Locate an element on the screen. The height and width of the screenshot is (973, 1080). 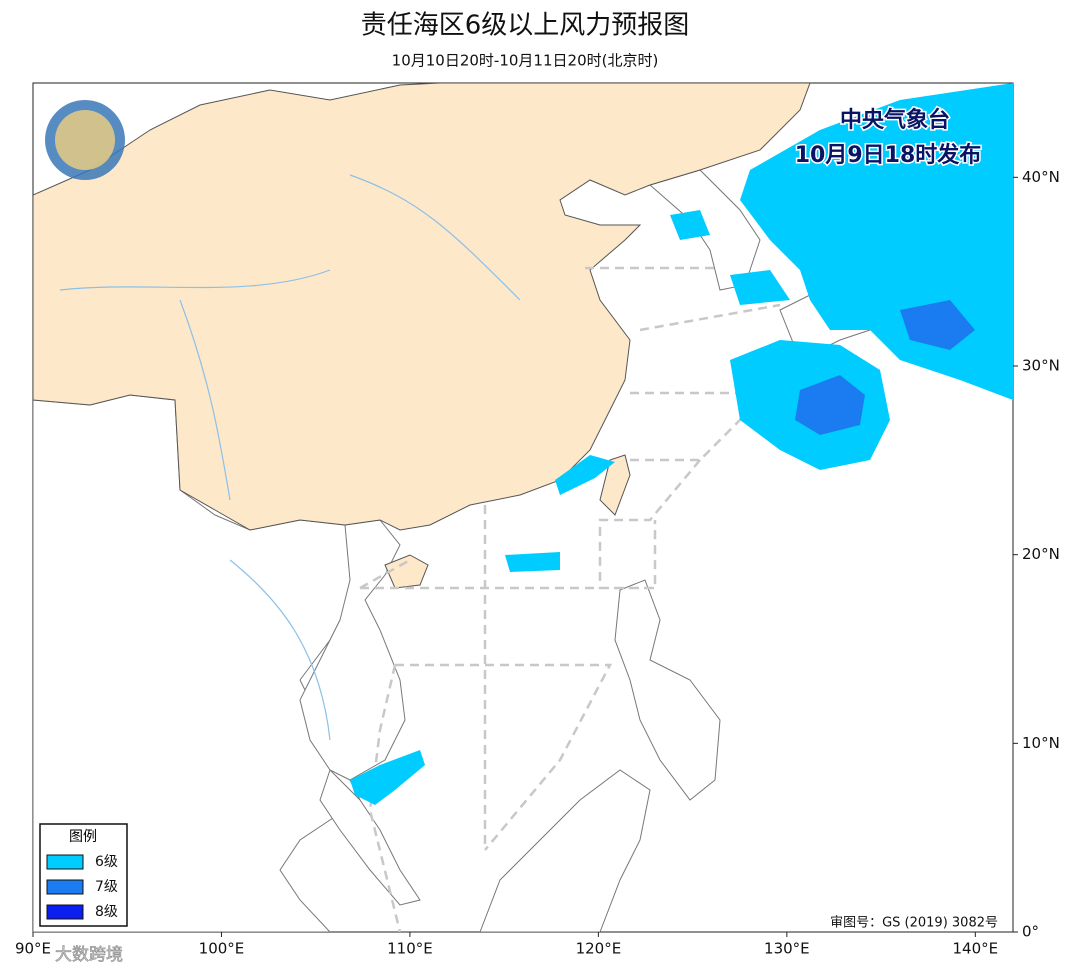
approval-number: 审图号：GS (2019) 3082号 is located at coordinates (914, 923).